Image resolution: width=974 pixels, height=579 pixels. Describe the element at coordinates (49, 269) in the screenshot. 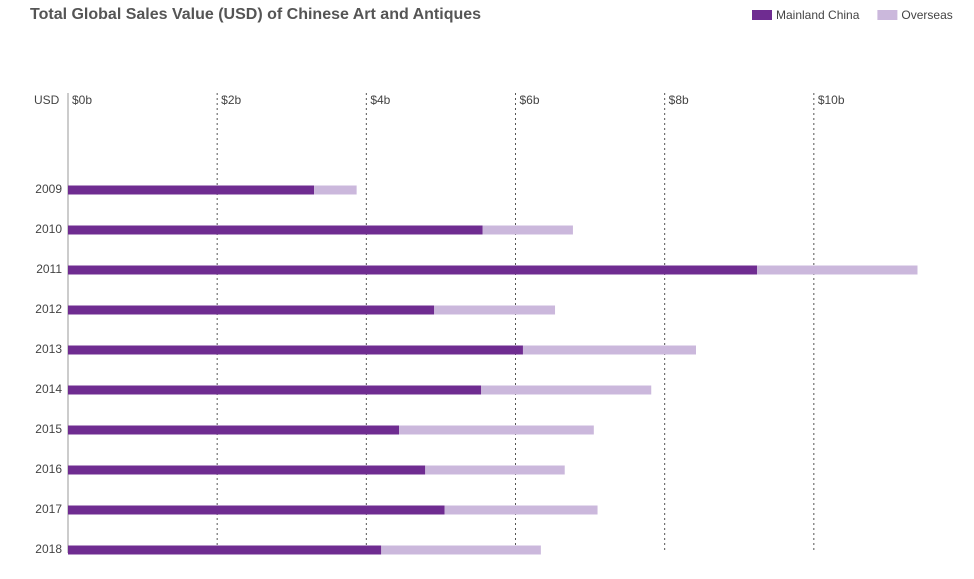

I see `y-tick-label: 2011` at that location.